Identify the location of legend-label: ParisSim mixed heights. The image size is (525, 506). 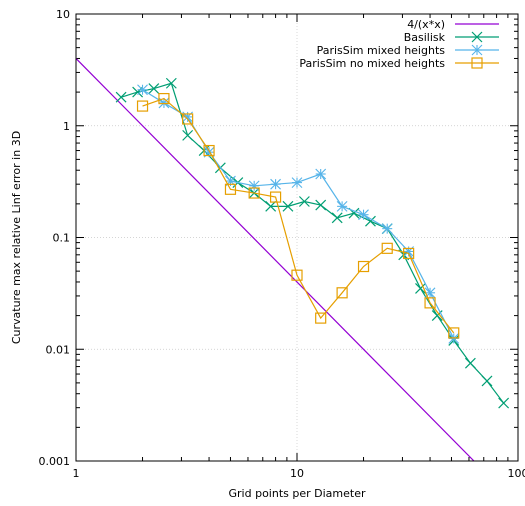
(381, 50).